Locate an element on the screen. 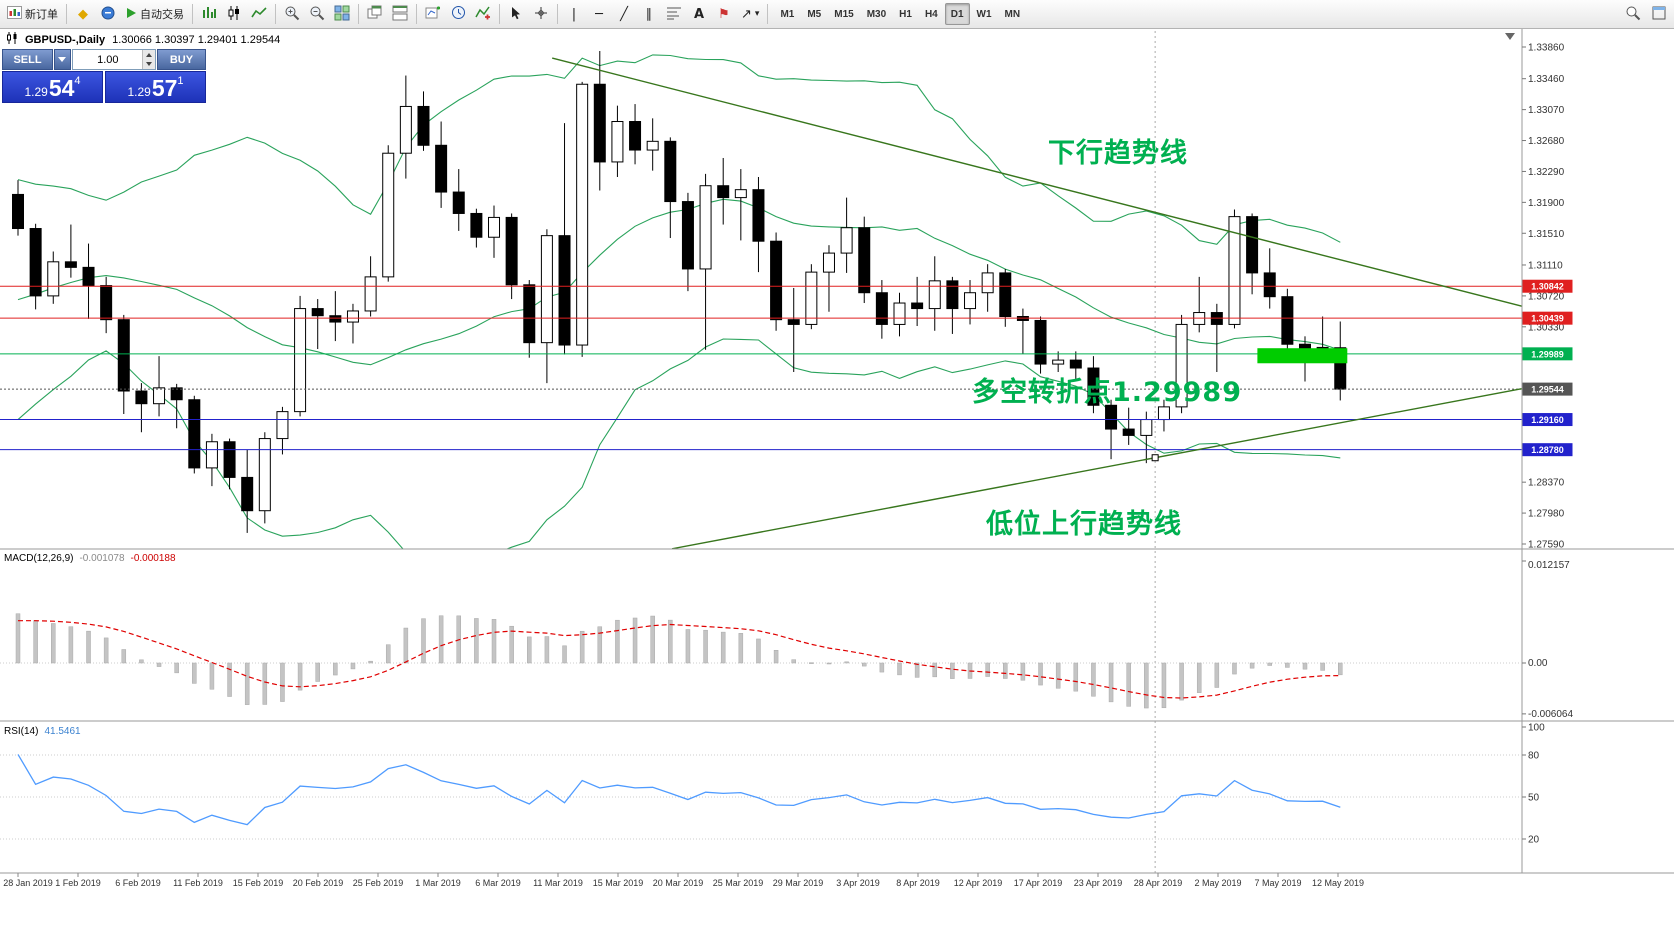 This screenshot has width=1674, height=951. timeframe-button-m15: M15 is located at coordinates (843, 14).